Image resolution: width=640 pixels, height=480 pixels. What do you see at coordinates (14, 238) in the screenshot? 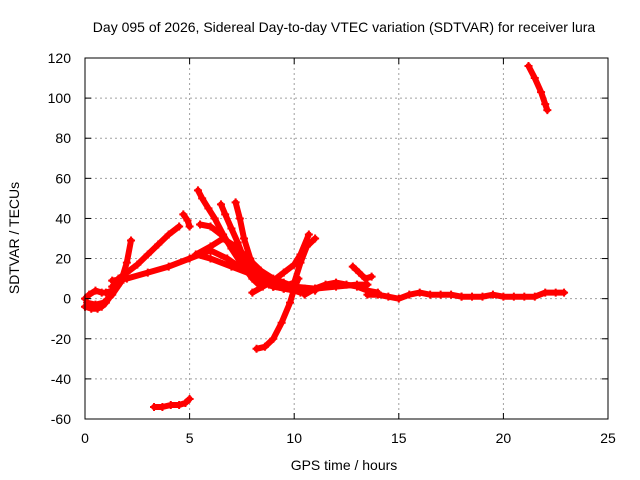
I see `y-axis-label: SDTVAR / TECUs` at bounding box center [14, 238].